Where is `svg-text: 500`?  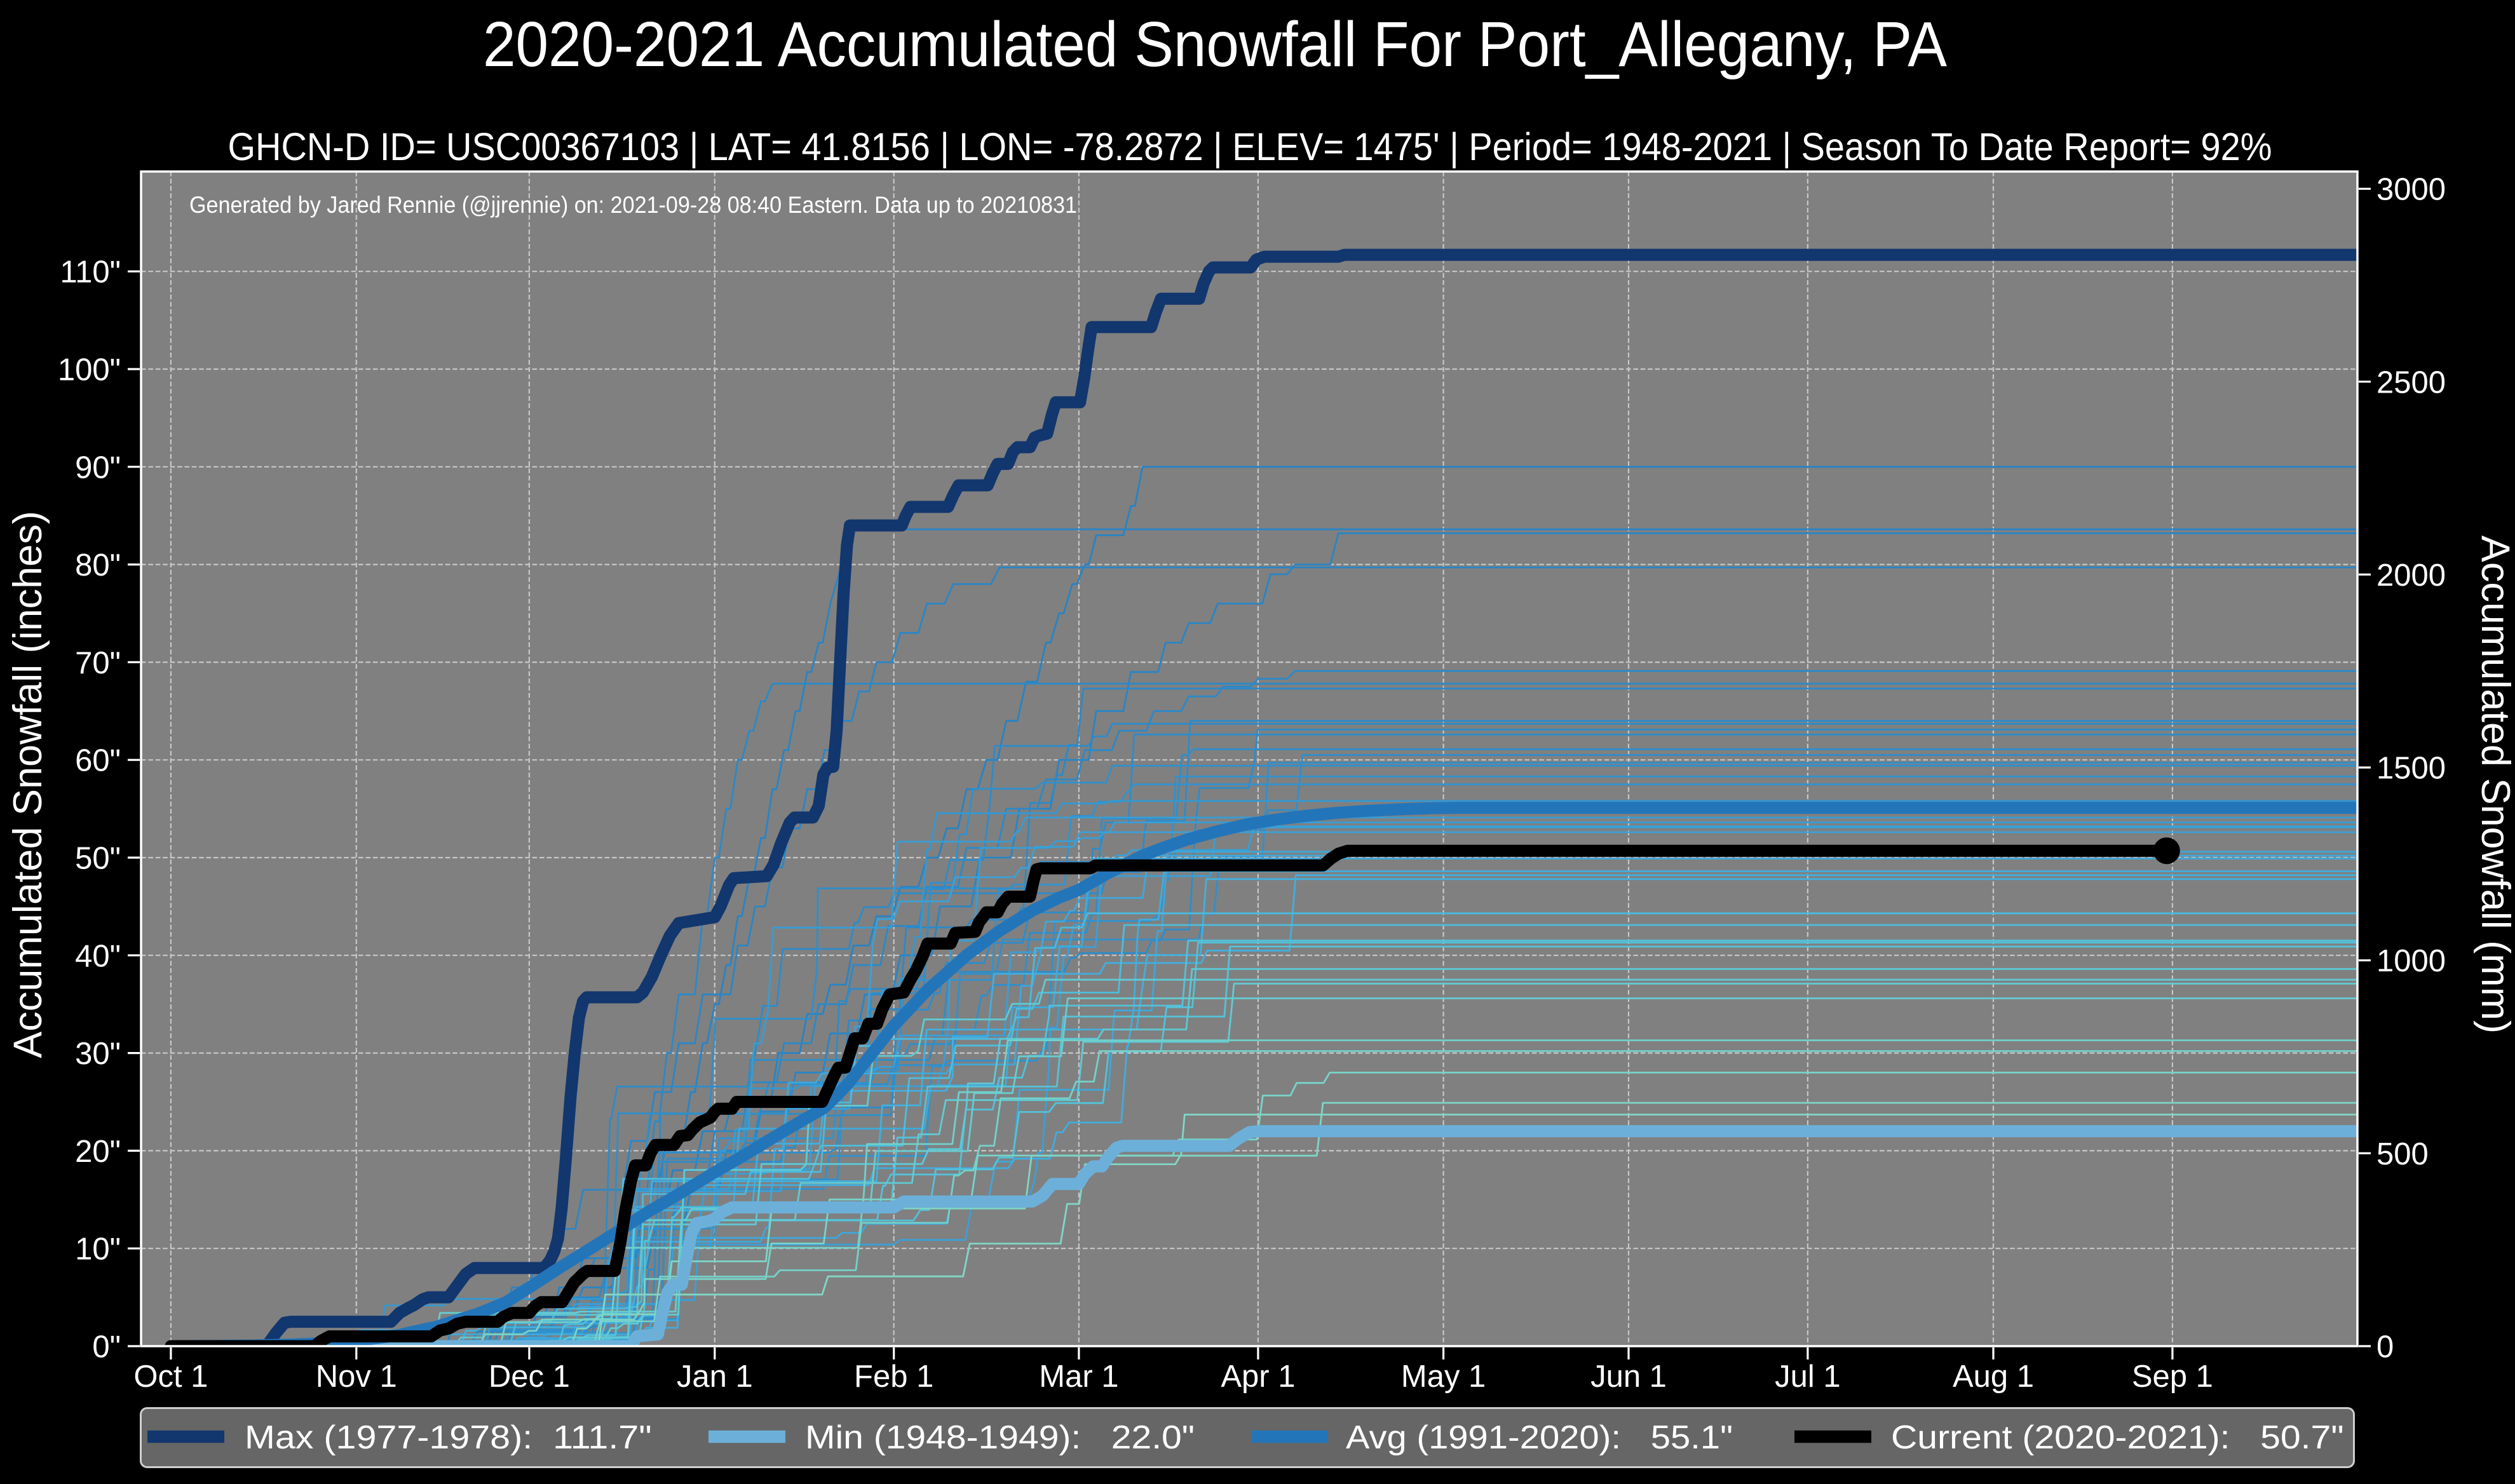
svg-text: 500 is located at coordinates (2402, 1154).